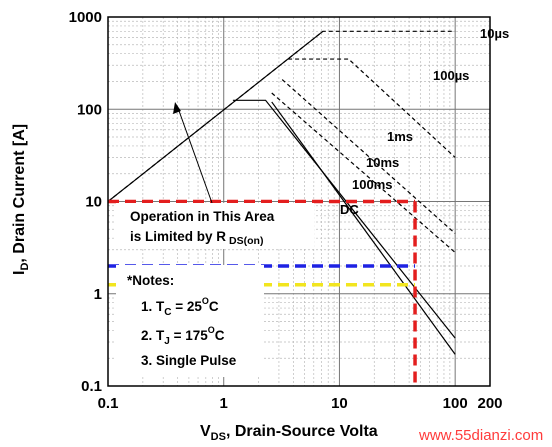 The width and height of the screenshot is (552, 447). I want to click on y-tick-label: 0.1, so click(91, 386).